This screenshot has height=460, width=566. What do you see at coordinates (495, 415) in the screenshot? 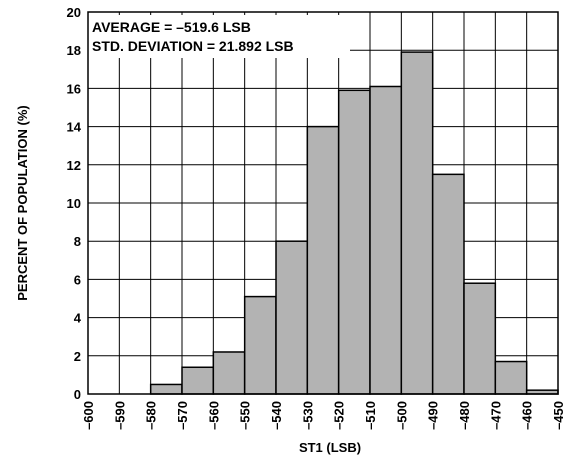
I see `x-tick-label: –470` at bounding box center [495, 415].